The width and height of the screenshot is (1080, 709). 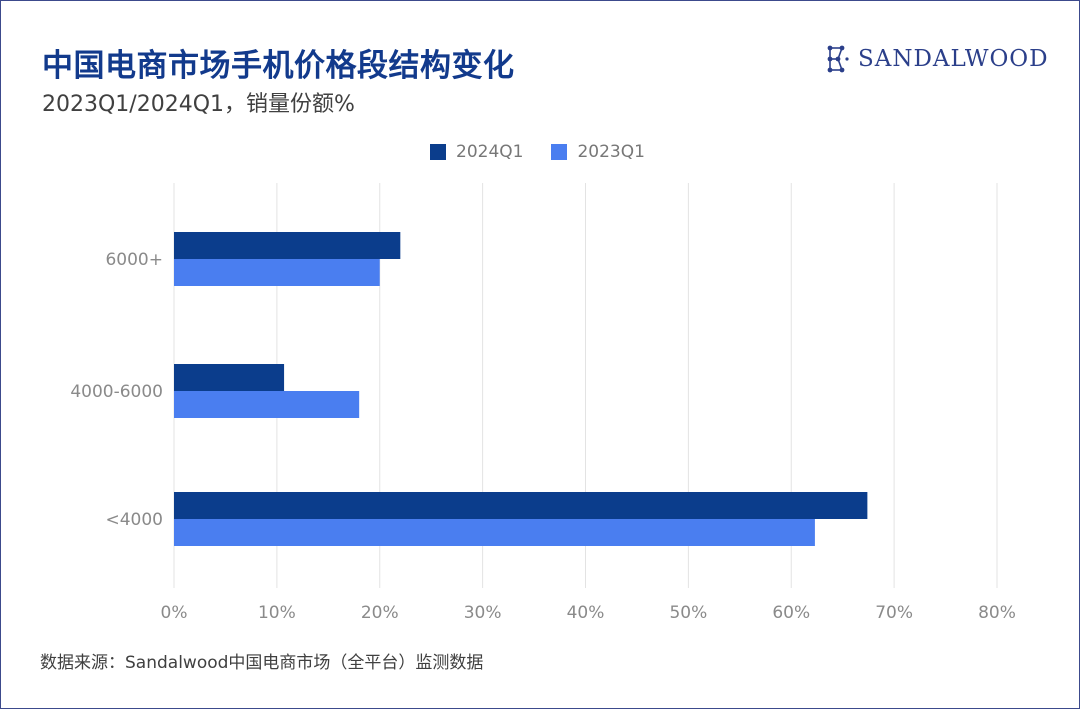 I want to click on brand-logo: SANDALWOOD, so click(x=937, y=59).